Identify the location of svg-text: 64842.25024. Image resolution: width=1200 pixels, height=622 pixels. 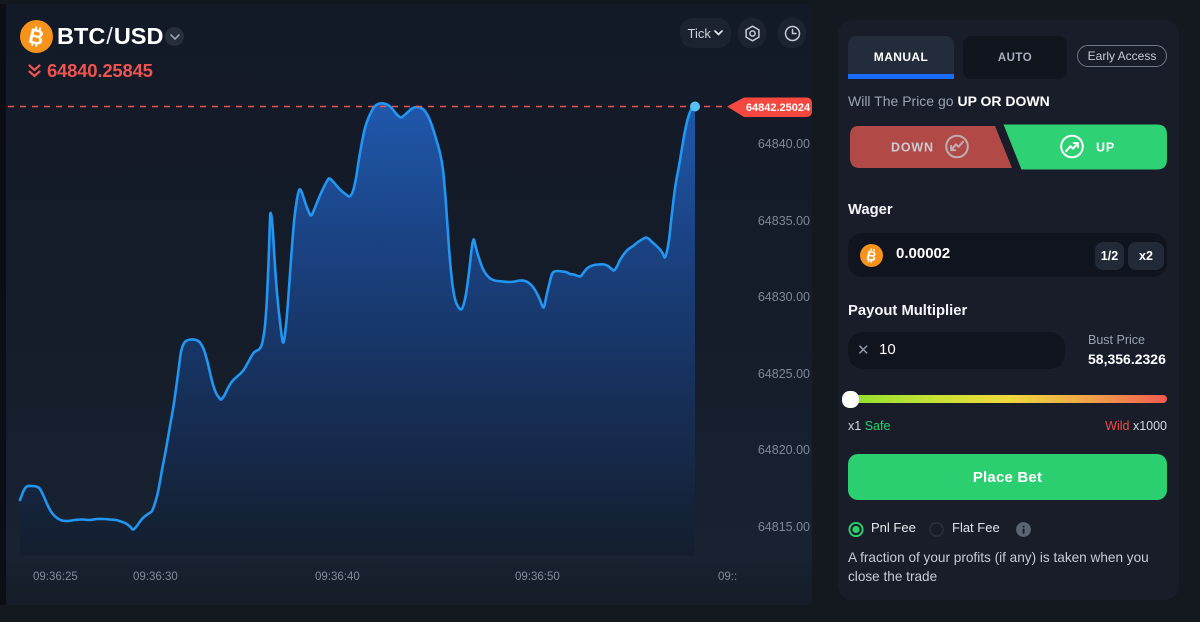
(778, 108).